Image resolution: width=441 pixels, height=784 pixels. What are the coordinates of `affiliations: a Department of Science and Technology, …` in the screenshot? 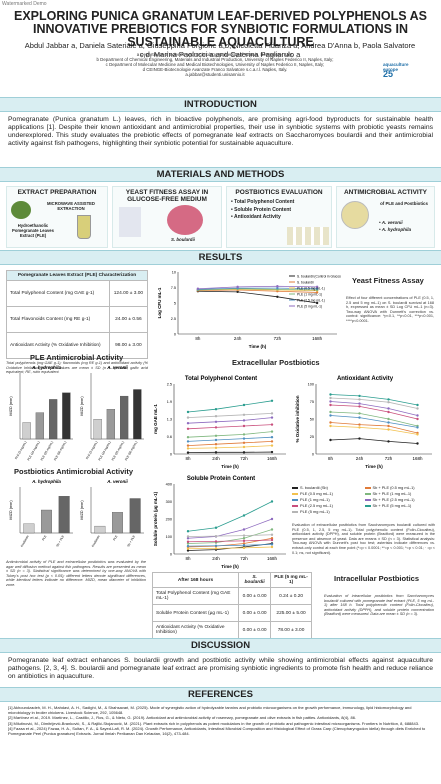 It's located at (215, 64).